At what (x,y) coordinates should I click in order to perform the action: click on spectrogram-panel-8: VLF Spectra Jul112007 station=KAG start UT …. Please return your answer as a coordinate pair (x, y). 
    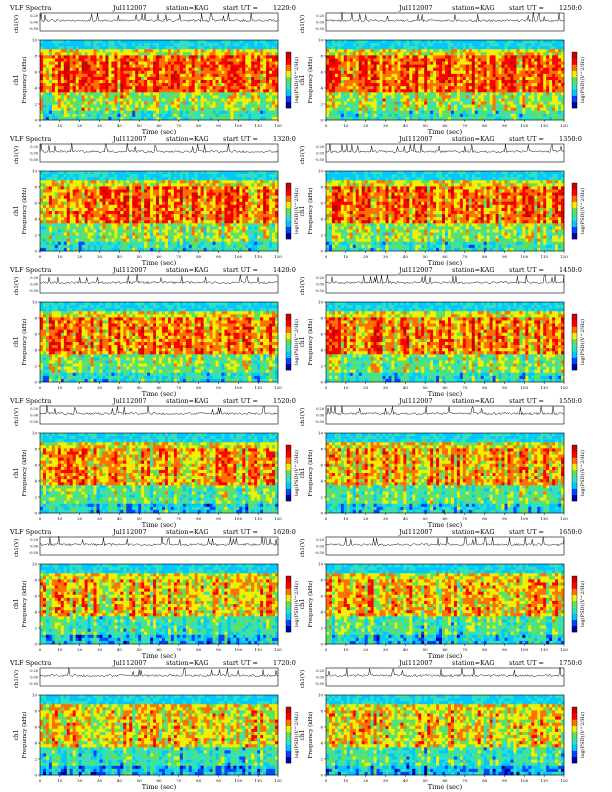
    Looking at the image, I should click on (154, 594).